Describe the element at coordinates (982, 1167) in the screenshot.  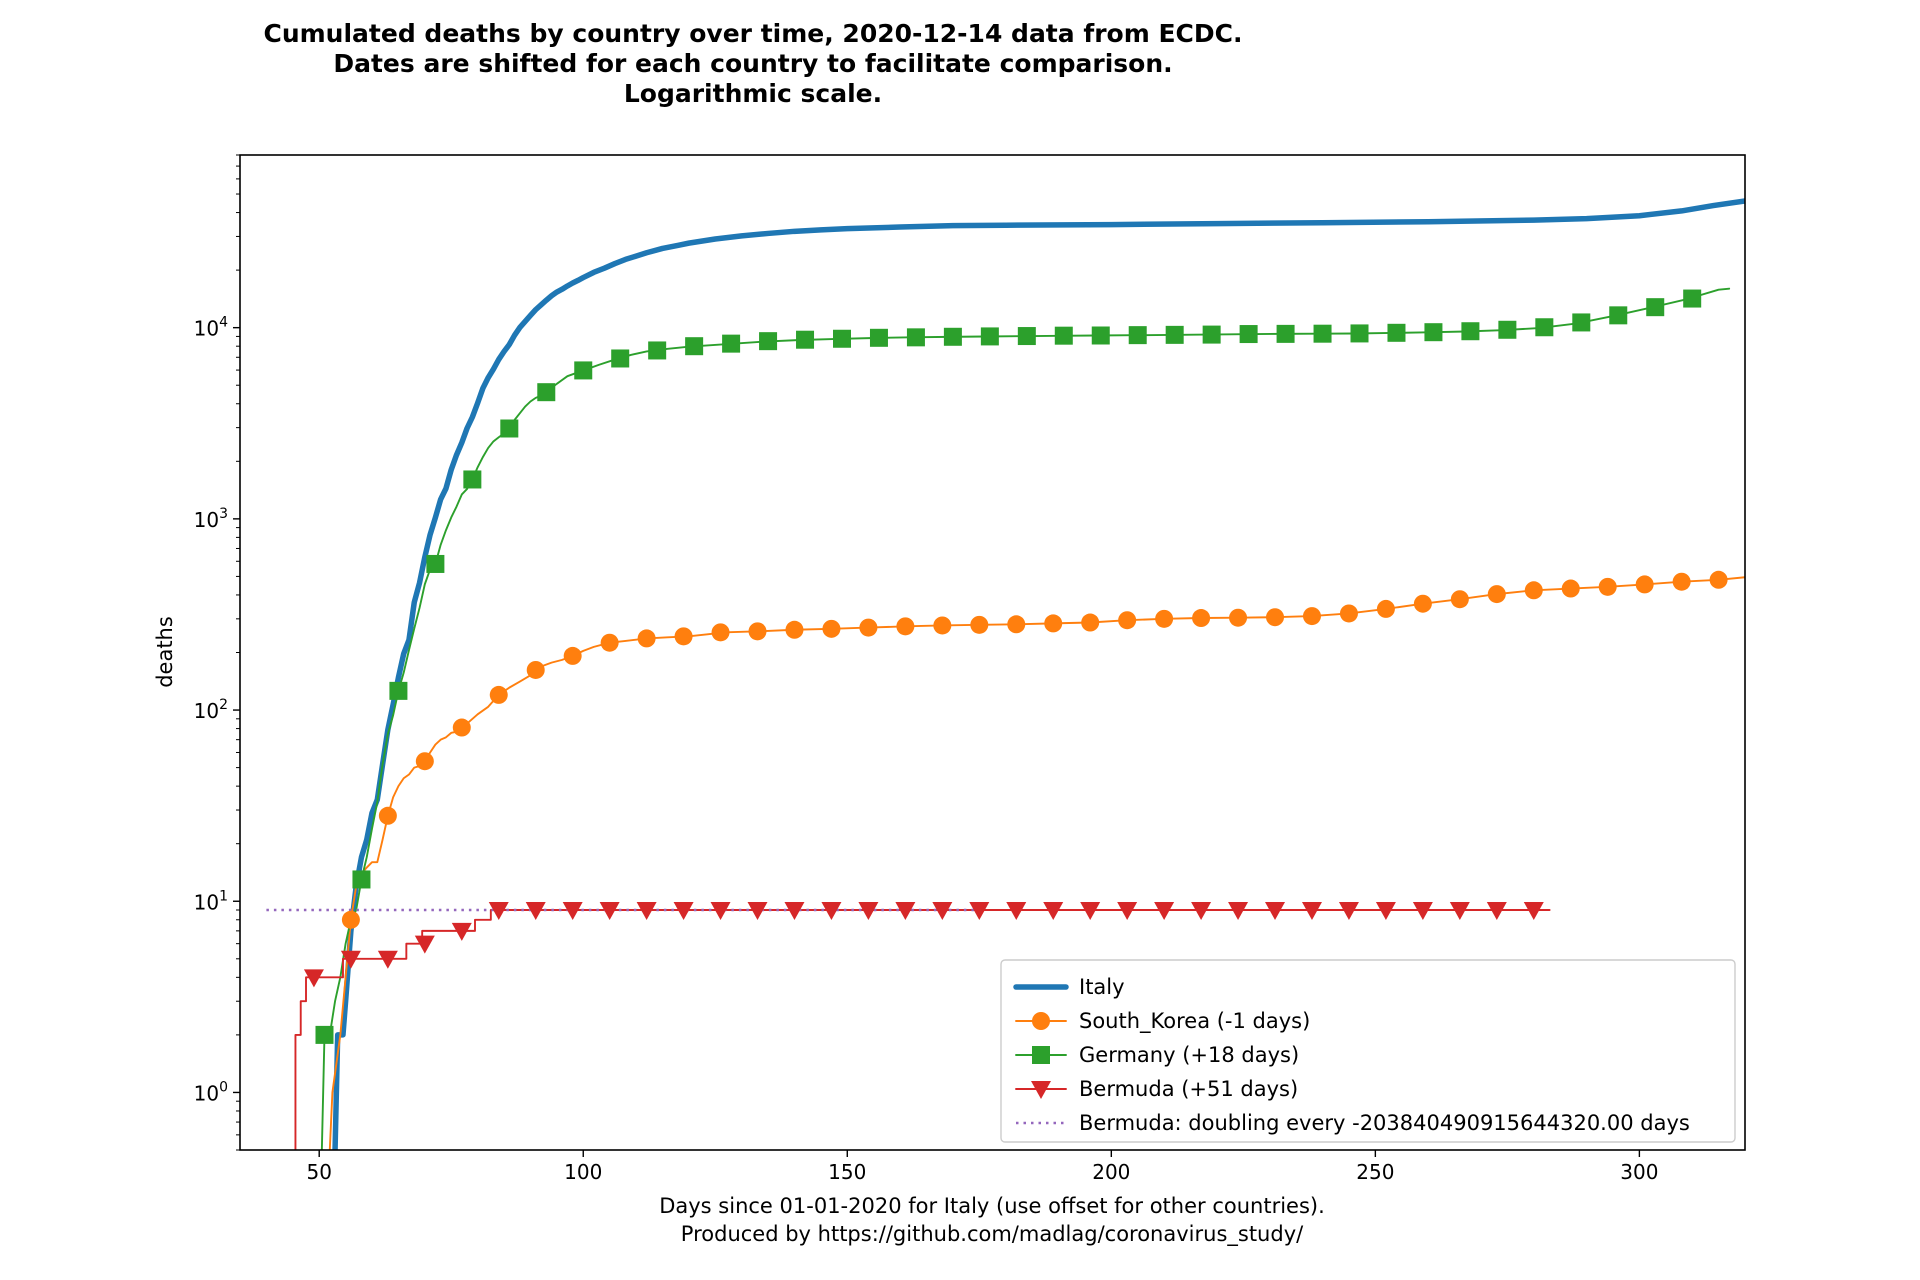
I see `x-axis: 50 100 150 200 250 300` at that location.